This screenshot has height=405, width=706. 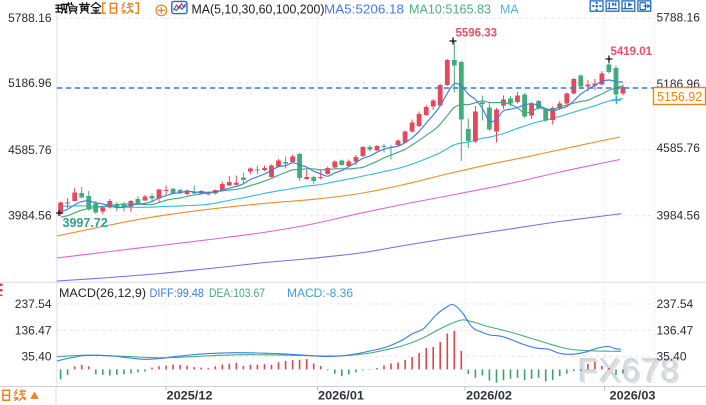 I want to click on svg-text: MA, so click(x=509, y=9).